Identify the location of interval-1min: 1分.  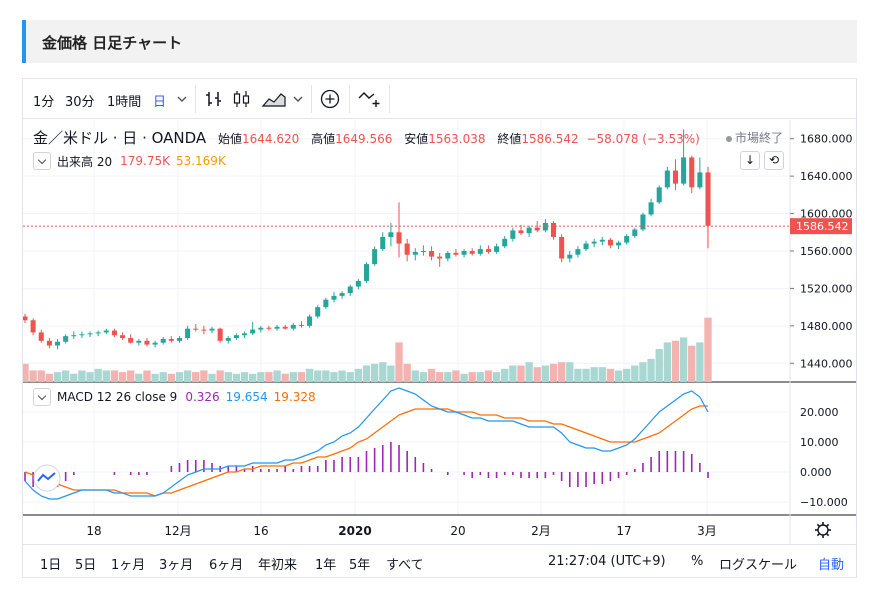
(44, 102).